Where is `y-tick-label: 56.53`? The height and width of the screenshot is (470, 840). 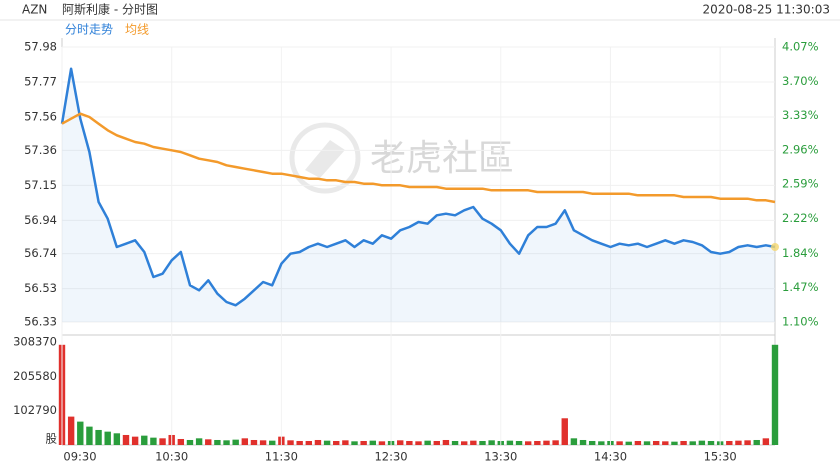 y-tick-label: 56.53 is located at coordinates (40, 288).